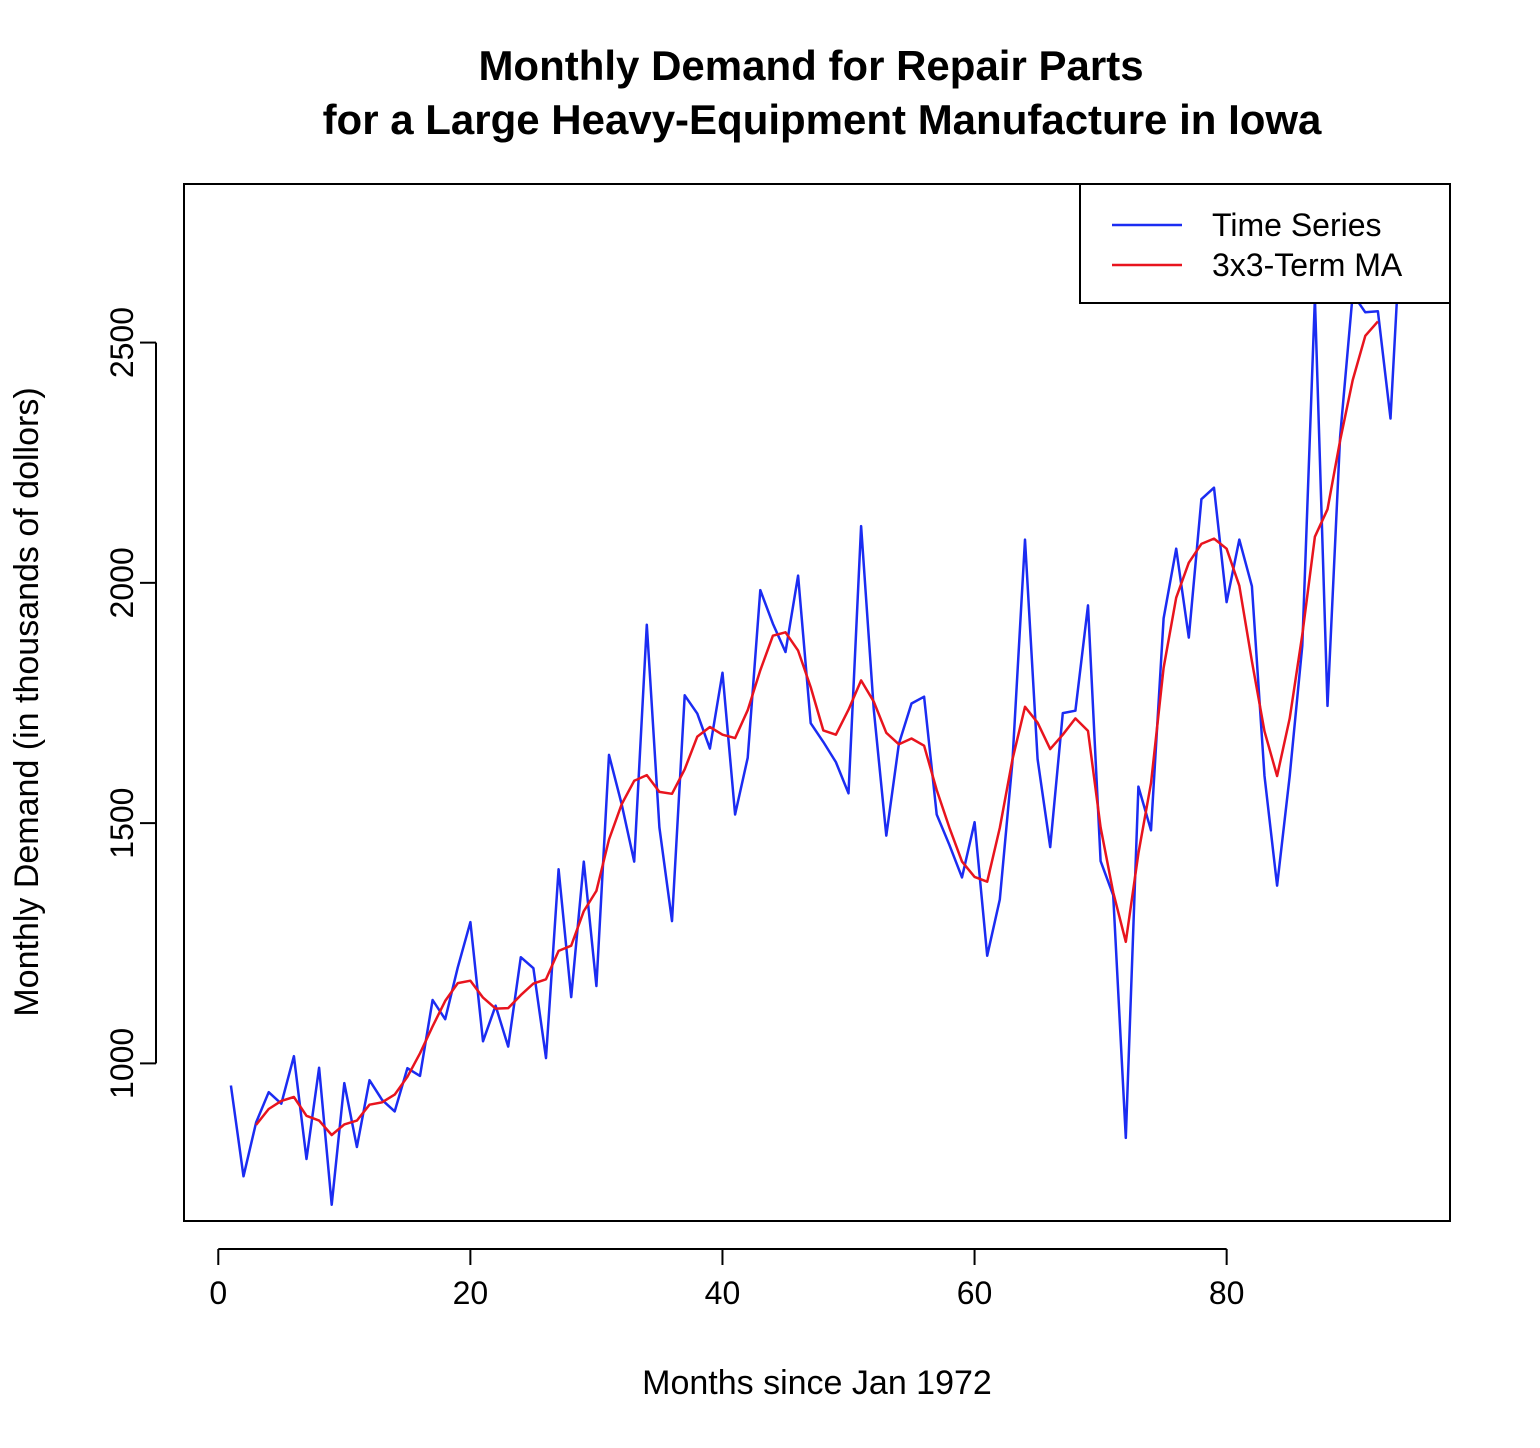  Describe the element at coordinates (471, 1293) in the screenshot. I see `x-tick-label: 20` at that location.